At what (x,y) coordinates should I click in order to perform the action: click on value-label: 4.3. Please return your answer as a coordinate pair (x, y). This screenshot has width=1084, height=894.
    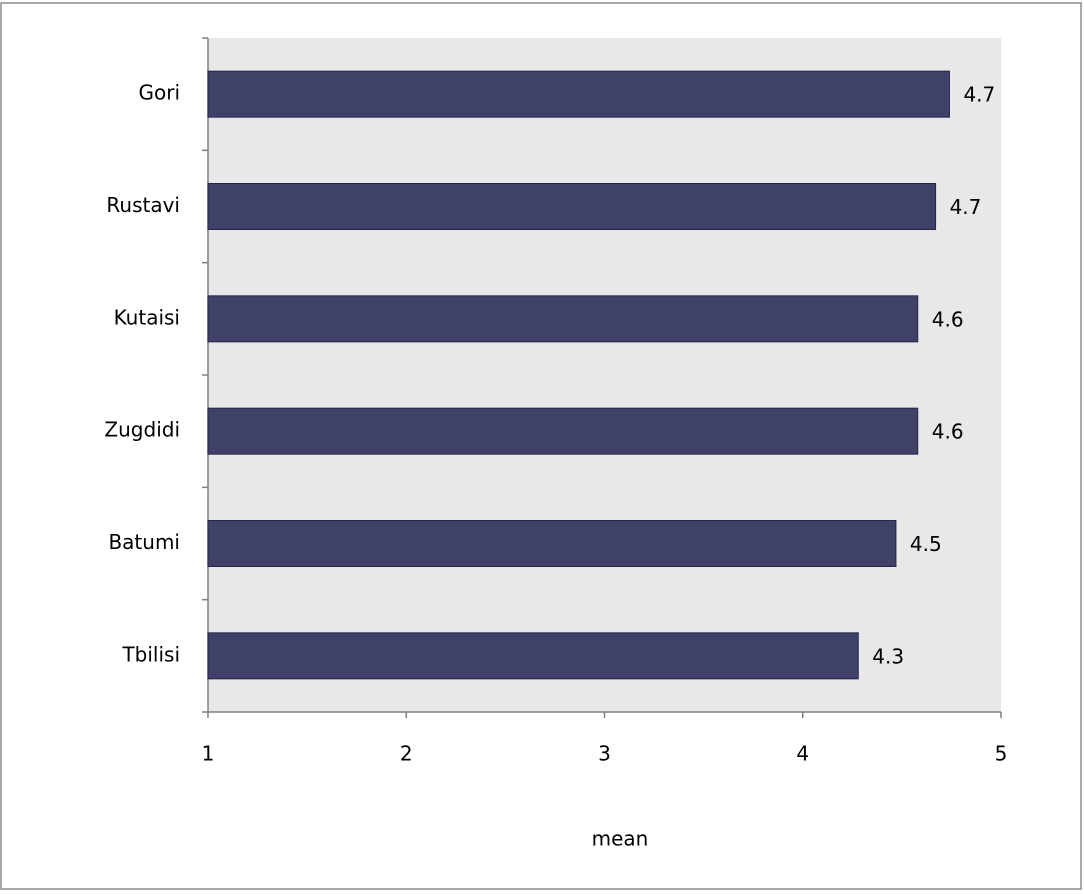
    Looking at the image, I should click on (888, 656).